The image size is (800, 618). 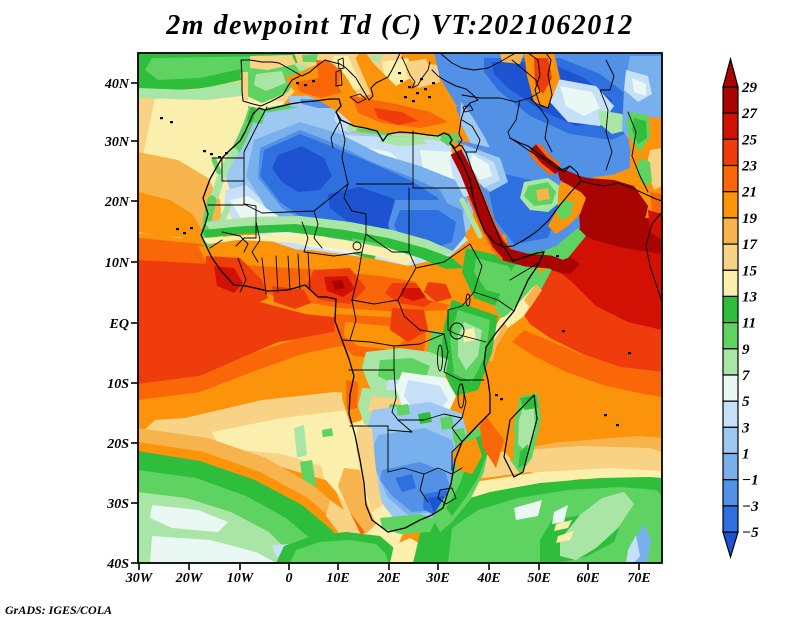 What do you see at coordinates (437, 578) in the screenshot?
I see `svg-text: 30E` at bounding box center [437, 578].